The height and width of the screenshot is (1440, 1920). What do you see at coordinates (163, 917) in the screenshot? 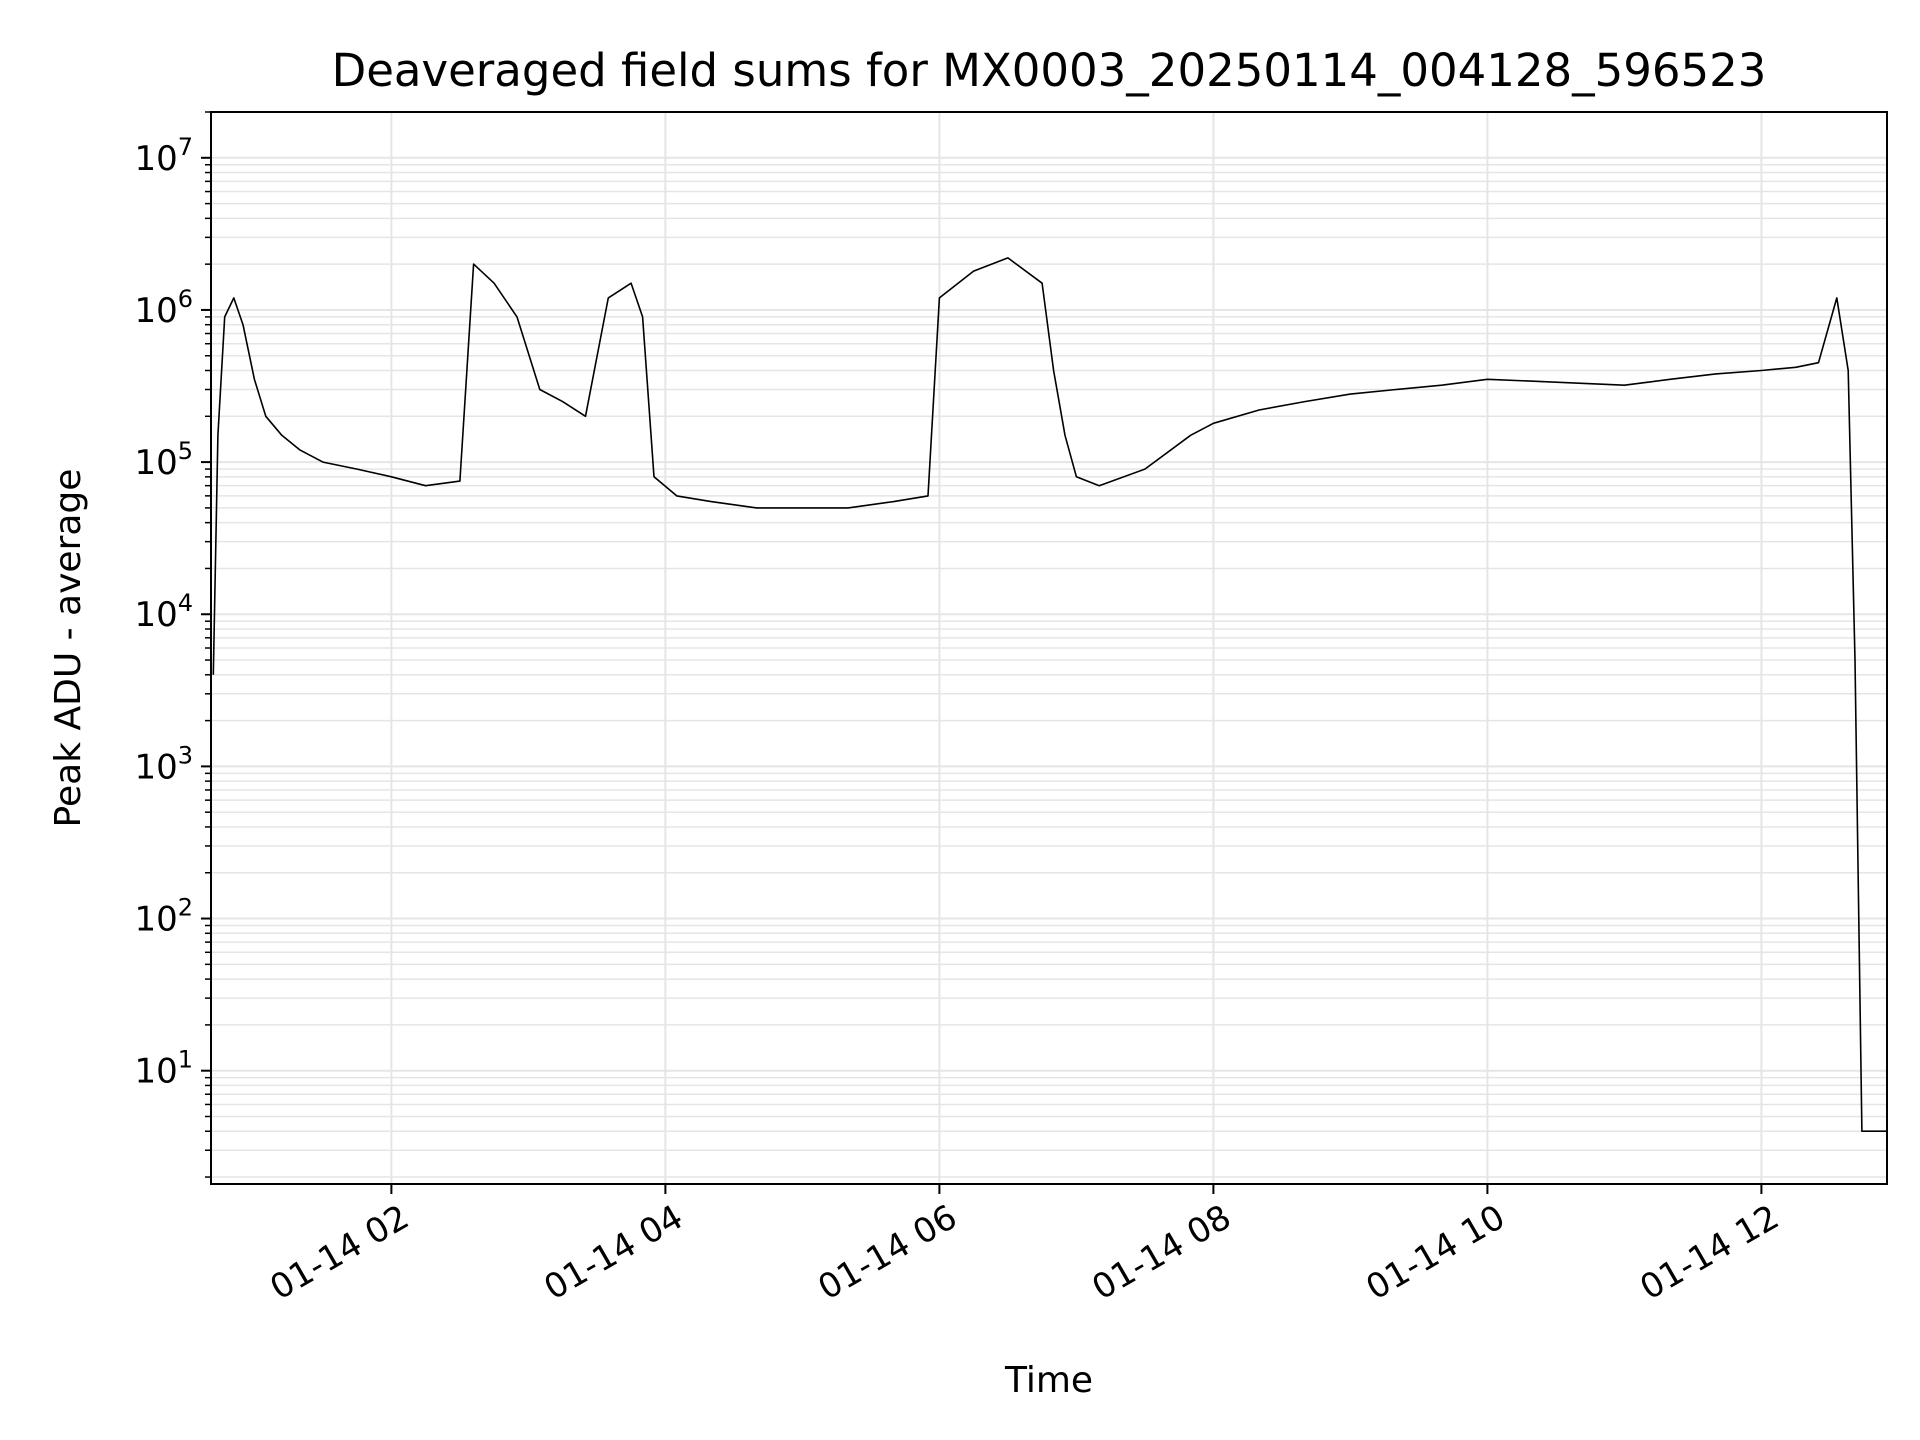
I see `y-tick-label: 10²` at bounding box center [163, 917].